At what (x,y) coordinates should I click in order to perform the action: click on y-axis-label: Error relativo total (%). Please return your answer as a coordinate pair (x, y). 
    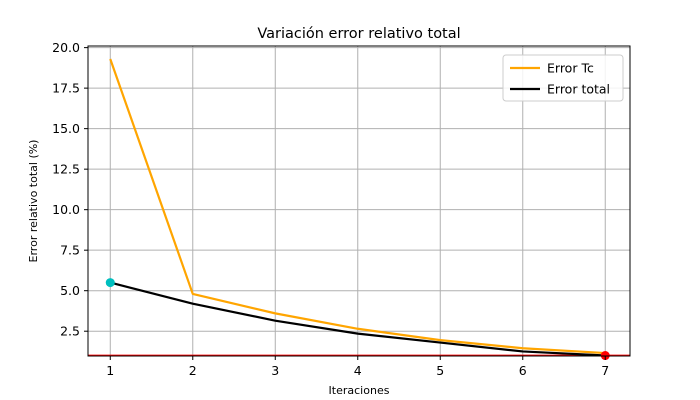
    Looking at the image, I should click on (33, 201).